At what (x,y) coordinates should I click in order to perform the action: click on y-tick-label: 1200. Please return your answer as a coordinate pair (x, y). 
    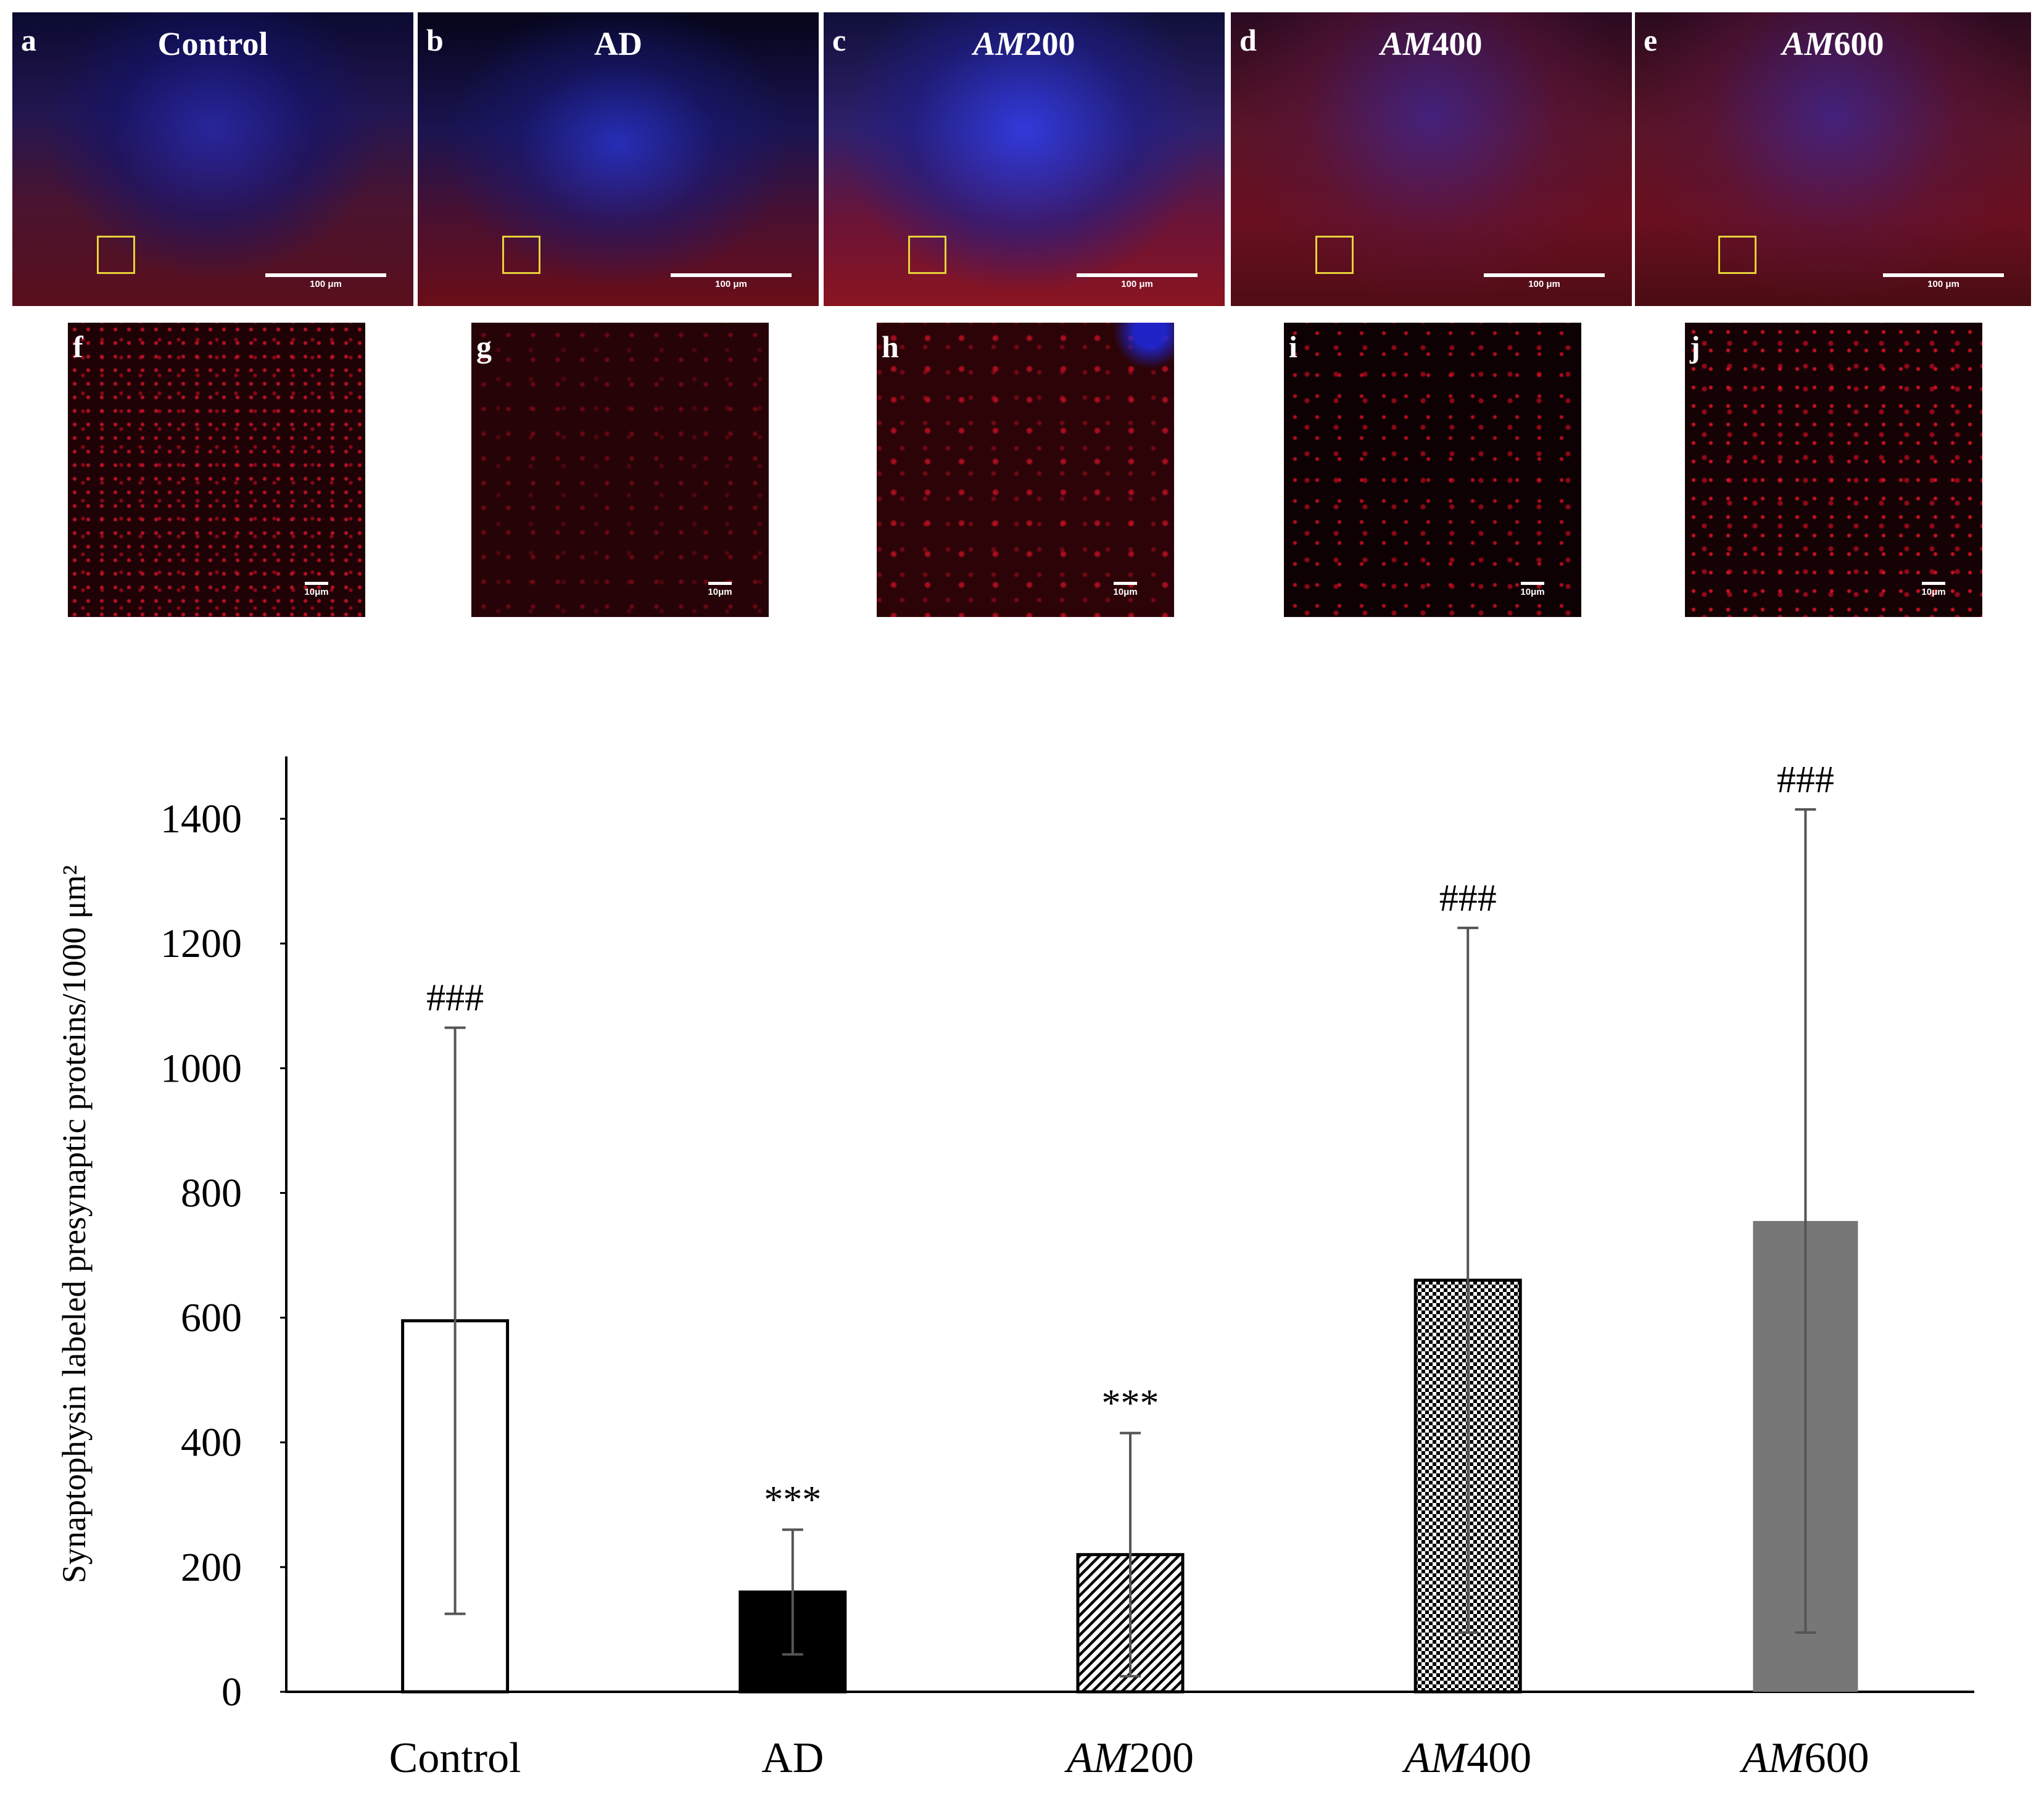
    Looking at the image, I should click on (201, 943).